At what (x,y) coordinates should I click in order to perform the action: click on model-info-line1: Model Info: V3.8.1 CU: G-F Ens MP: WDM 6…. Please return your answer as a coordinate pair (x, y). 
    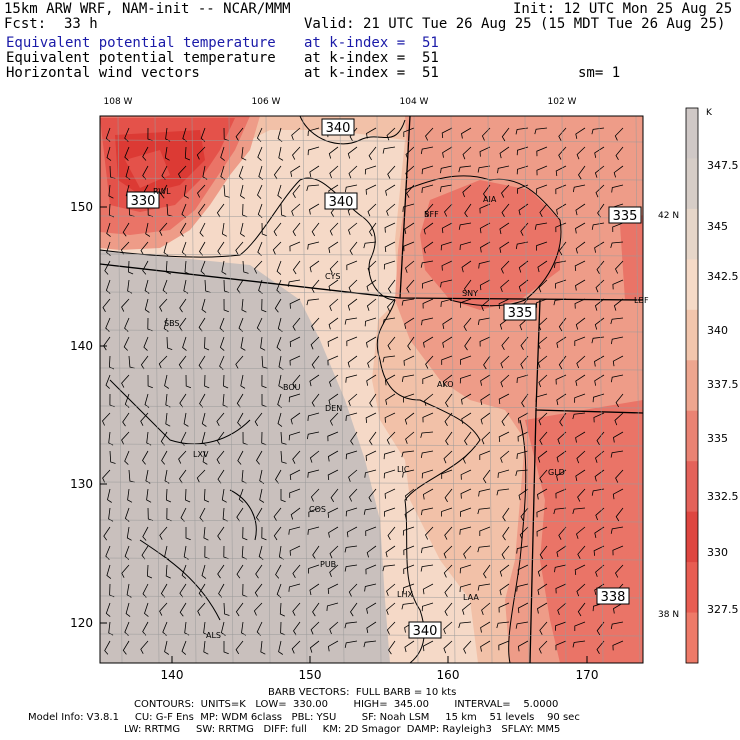
    Looking at the image, I should click on (304, 717).